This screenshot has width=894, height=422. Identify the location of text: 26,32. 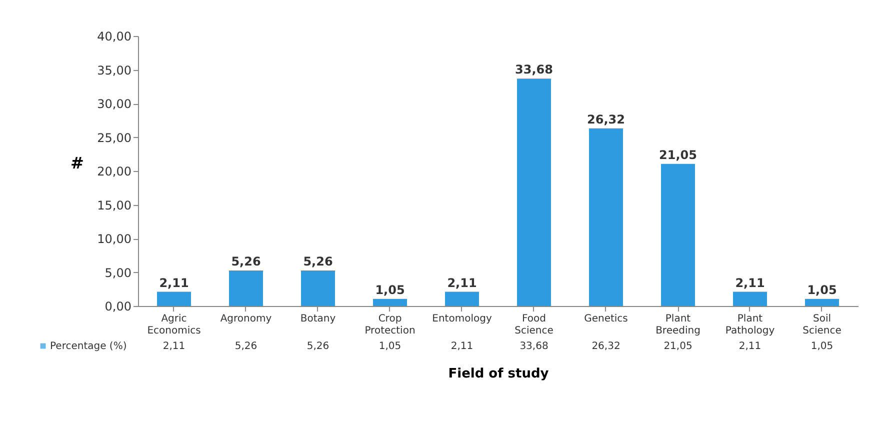
(606, 119).